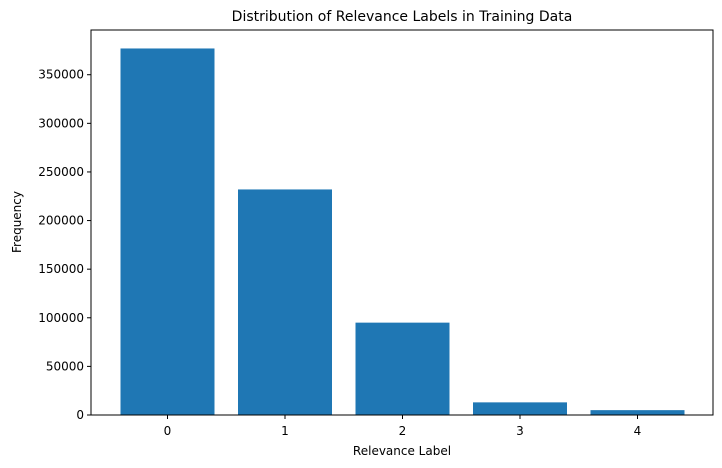 The width and height of the screenshot is (722, 468). Describe the element at coordinates (638, 431) in the screenshot. I see `x-tick-label: 4` at that location.